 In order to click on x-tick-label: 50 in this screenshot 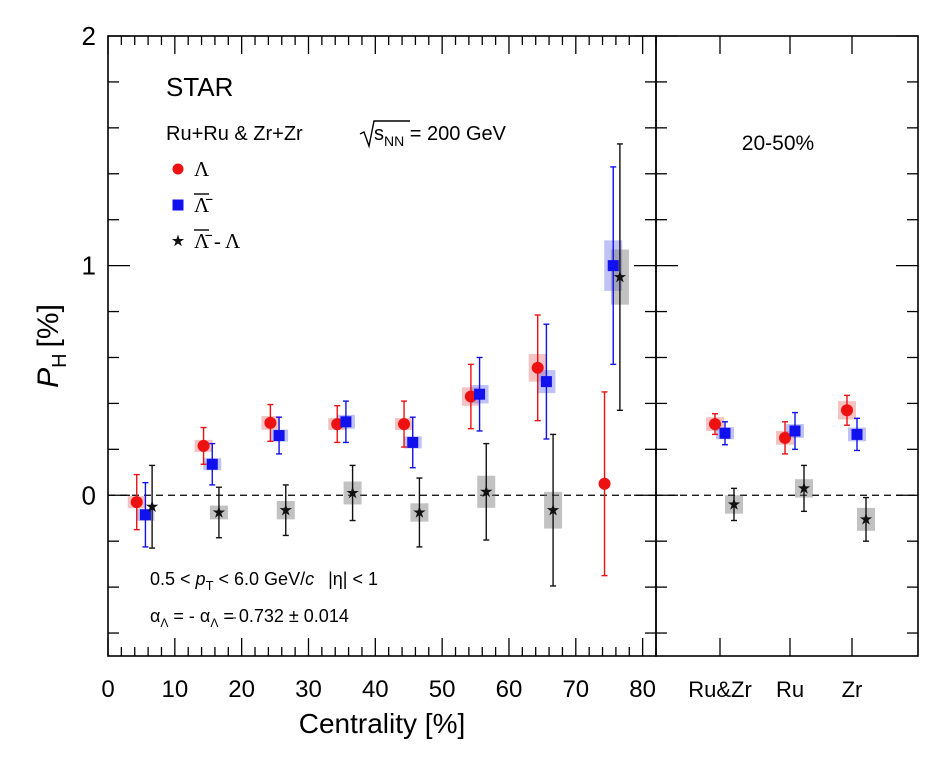, I will do `click(442, 689)`.